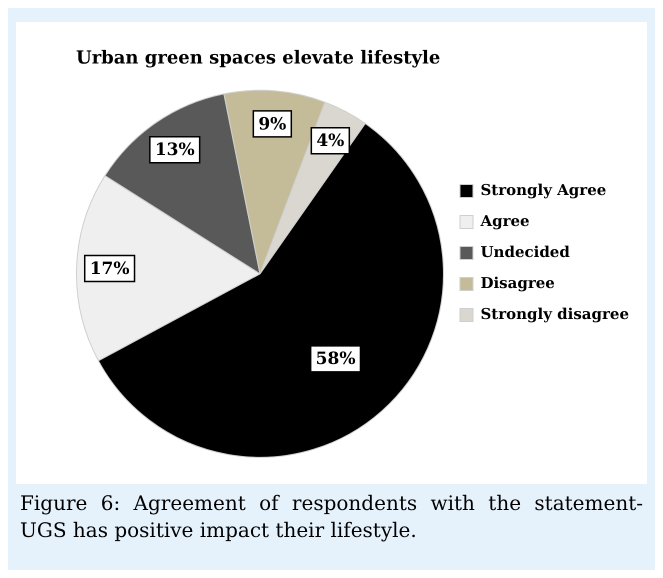  What do you see at coordinates (517, 283) in the screenshot?
I see `legend-label: Disagree` at bounding box center [517, 283].